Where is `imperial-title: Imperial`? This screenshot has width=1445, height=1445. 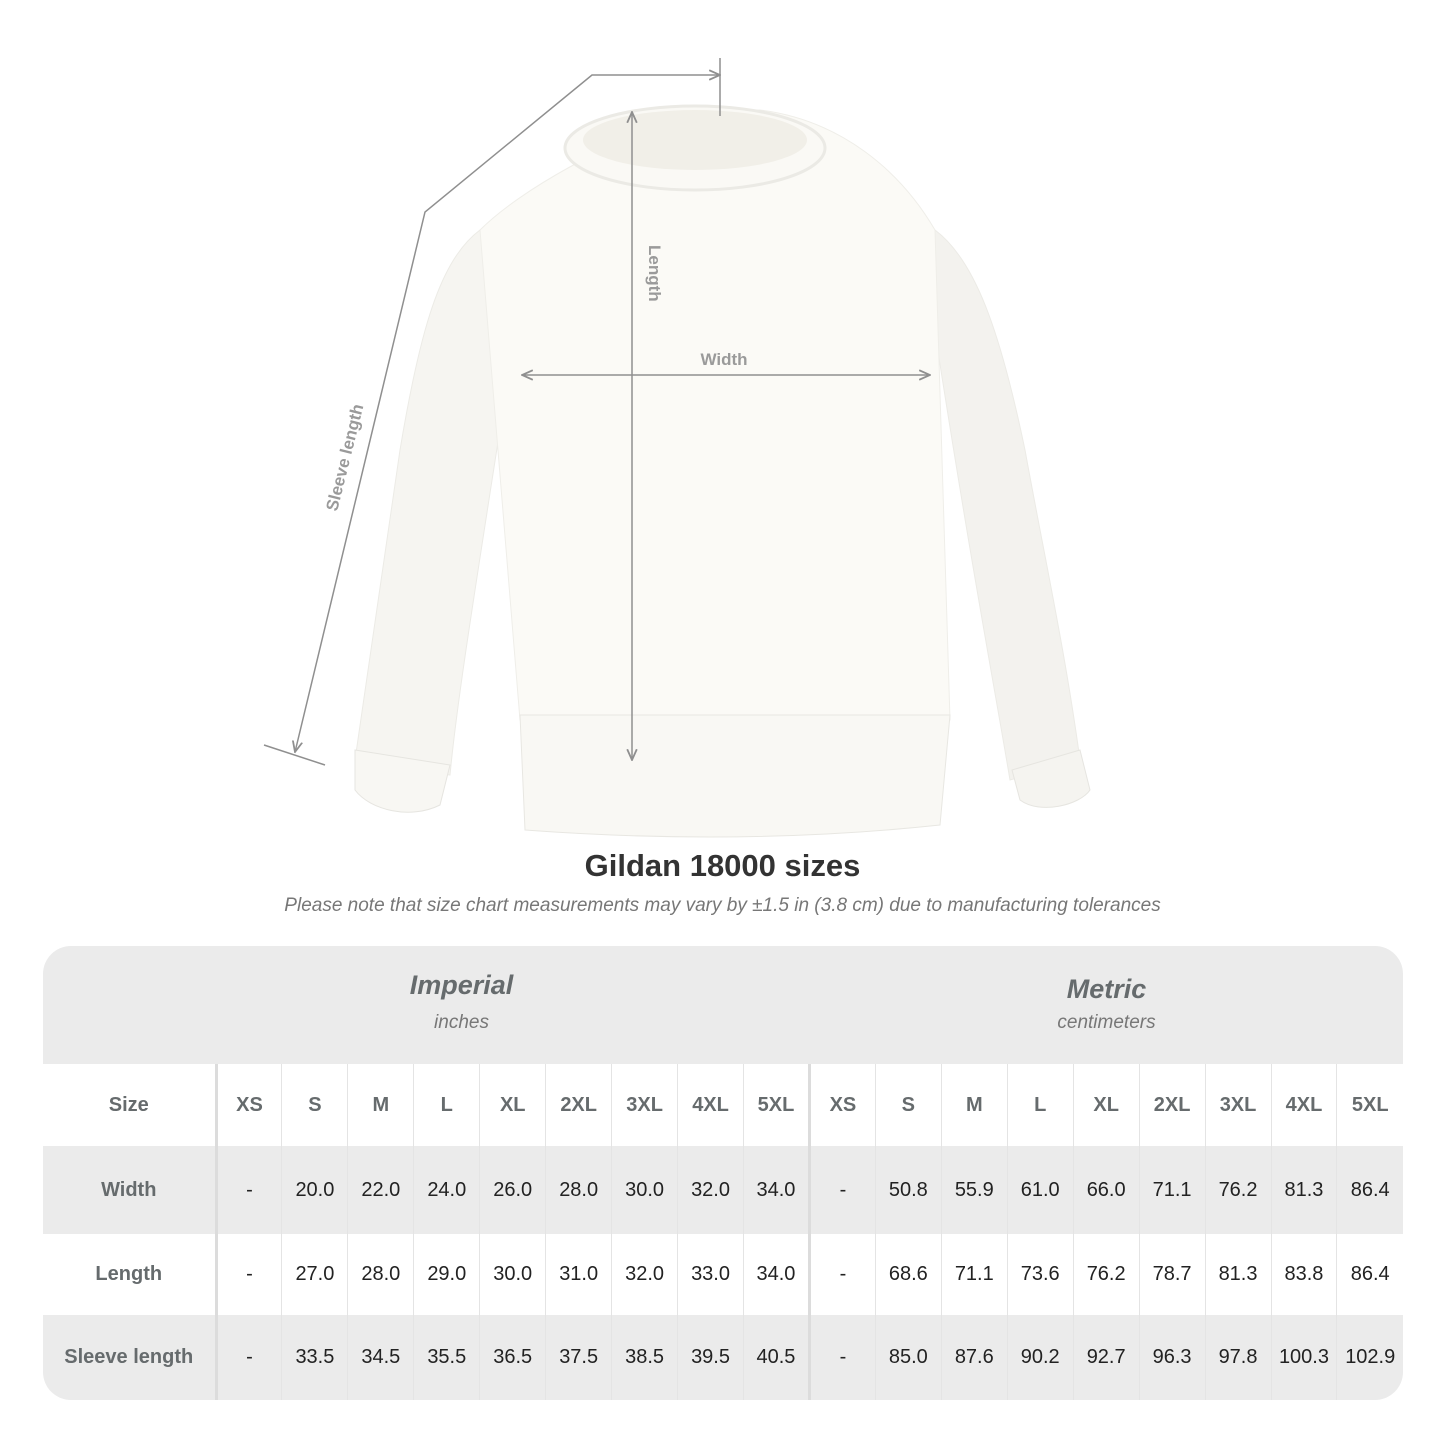
imperial-title: Imperial is located at coordinates (461, 985).